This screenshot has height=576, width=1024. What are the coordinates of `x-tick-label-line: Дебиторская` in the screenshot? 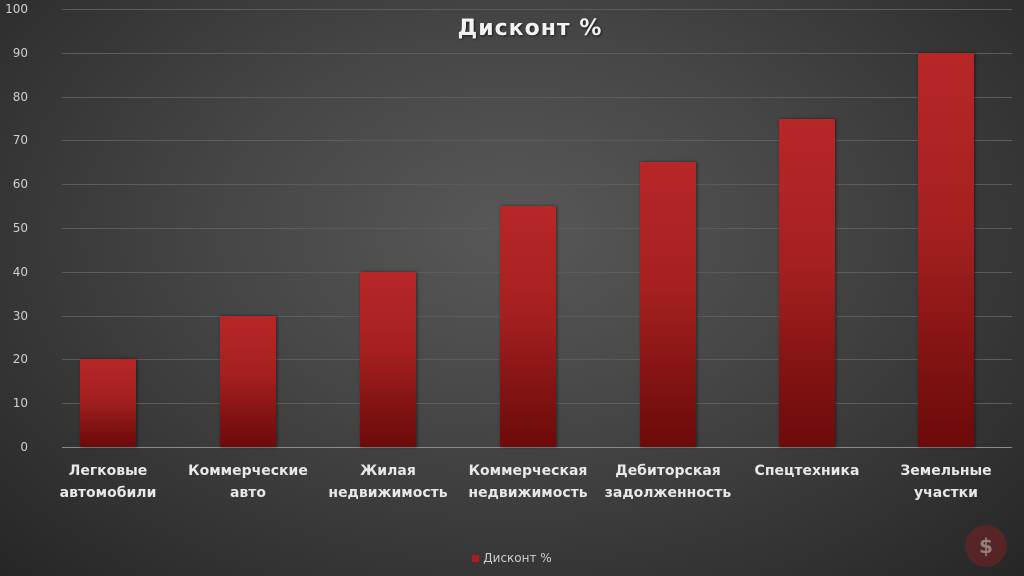 It's located at (668, 471).